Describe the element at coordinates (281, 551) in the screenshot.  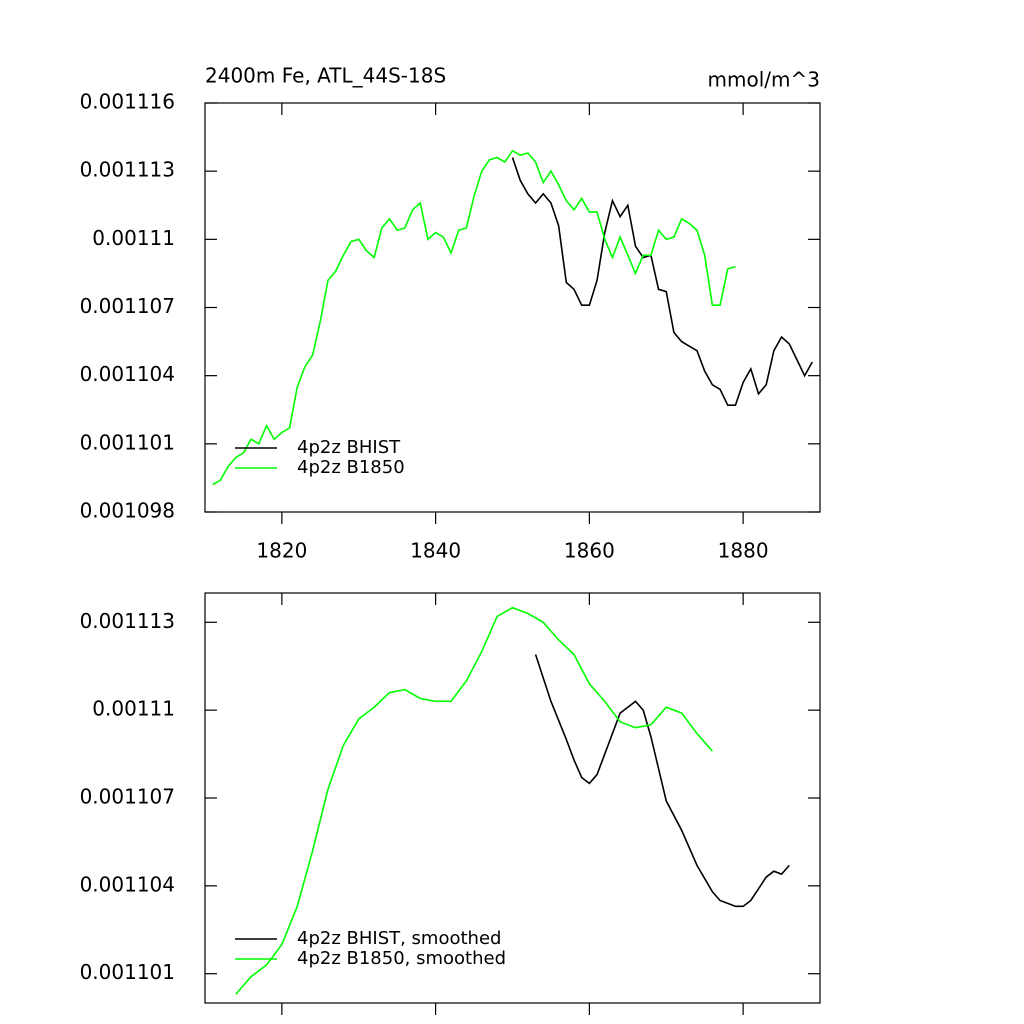
I see `x-tick-label: 1820` at that location.